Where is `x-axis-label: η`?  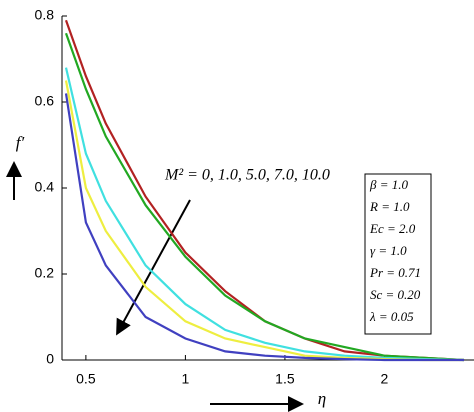 x-axis-label: η is located at coordinates (322, 398).